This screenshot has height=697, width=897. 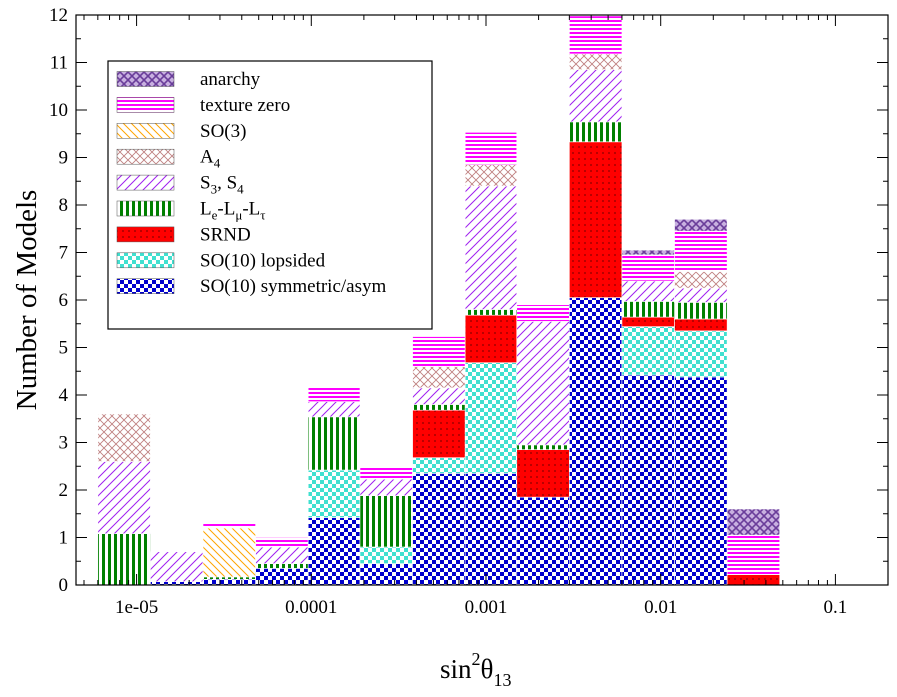 What do you see at coordinates (487, 669) in the screenshot?
I see `x-axis-title-theta: θ` at bounding box center [487, 669].